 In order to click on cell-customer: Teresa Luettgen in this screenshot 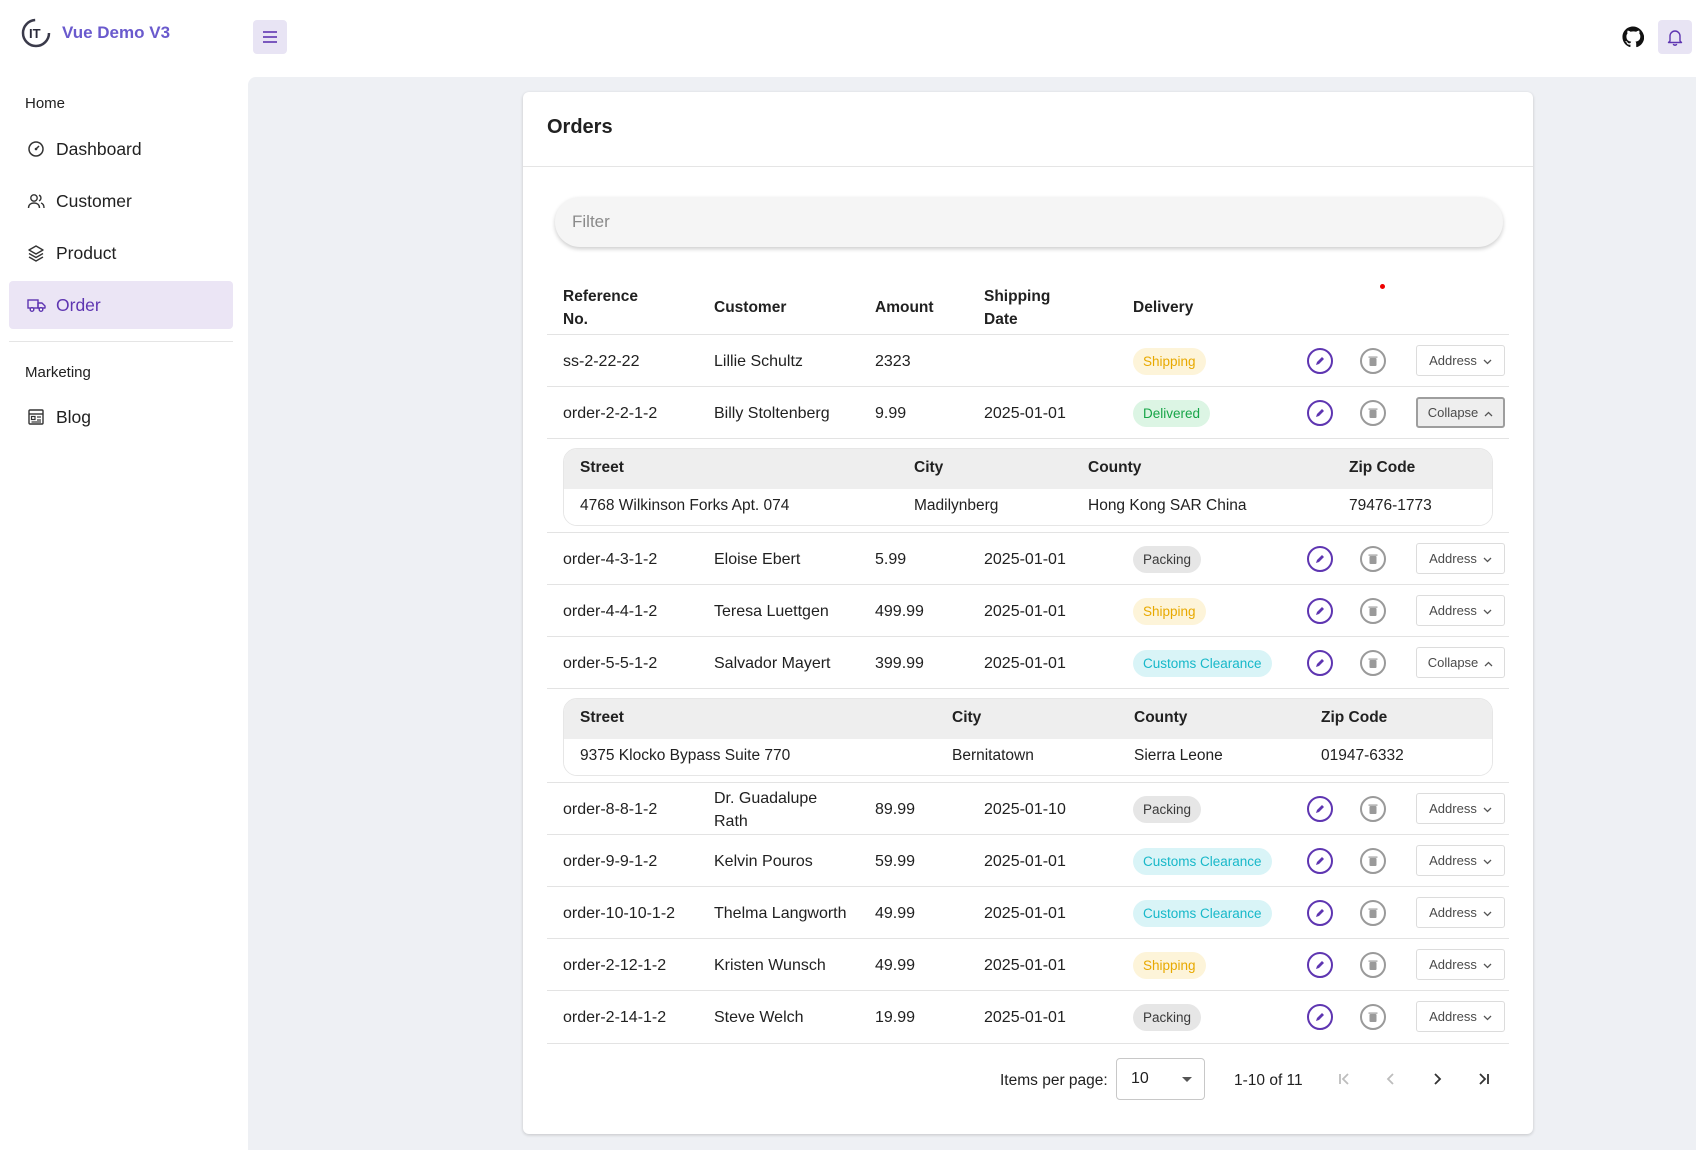, I will do `click(771, 611)`.